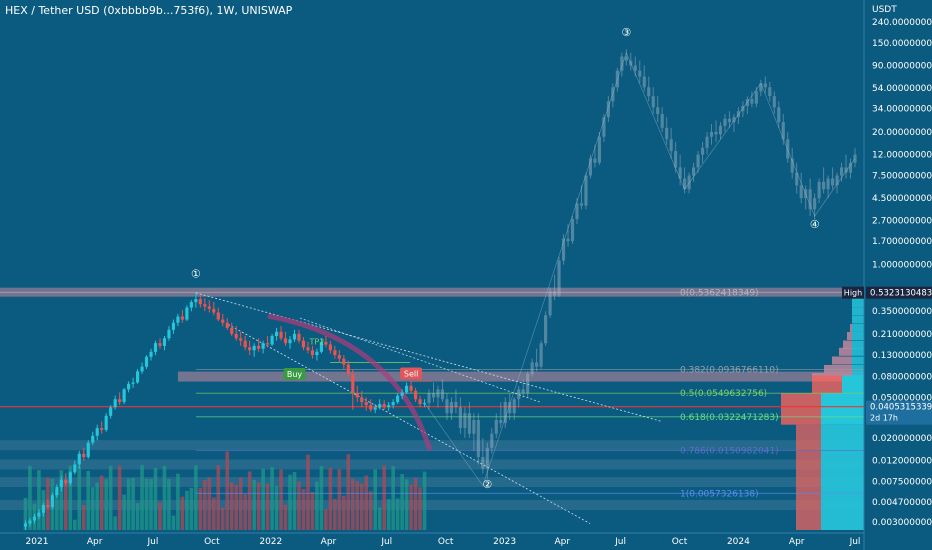 This screenshot has width=932, height=550. What do you see at coordinates (797, 542) in the screenshot?
I see `time-tick-label: Apr` at bounding box center [797, 542].